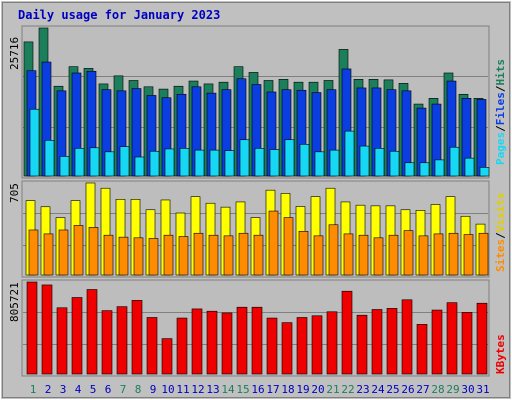  What do you see at coordinates (481, 138) in the screenshot?
I see `files-bar` at bounding box center [481, 138].